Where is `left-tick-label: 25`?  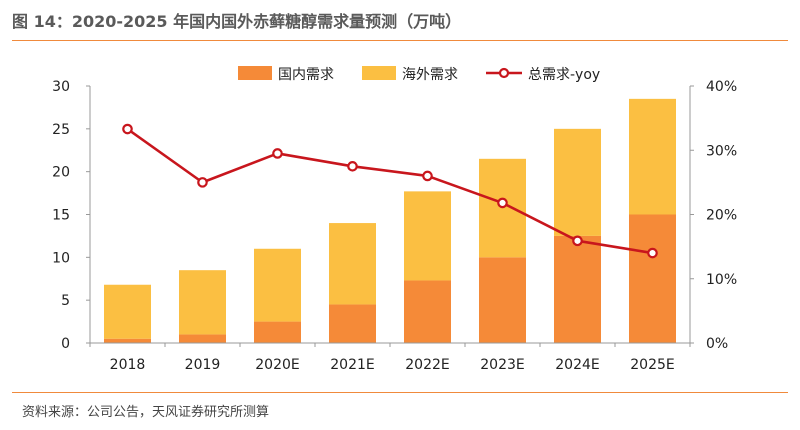
left-tick-label: 25 is located at coordinates (61, 130).